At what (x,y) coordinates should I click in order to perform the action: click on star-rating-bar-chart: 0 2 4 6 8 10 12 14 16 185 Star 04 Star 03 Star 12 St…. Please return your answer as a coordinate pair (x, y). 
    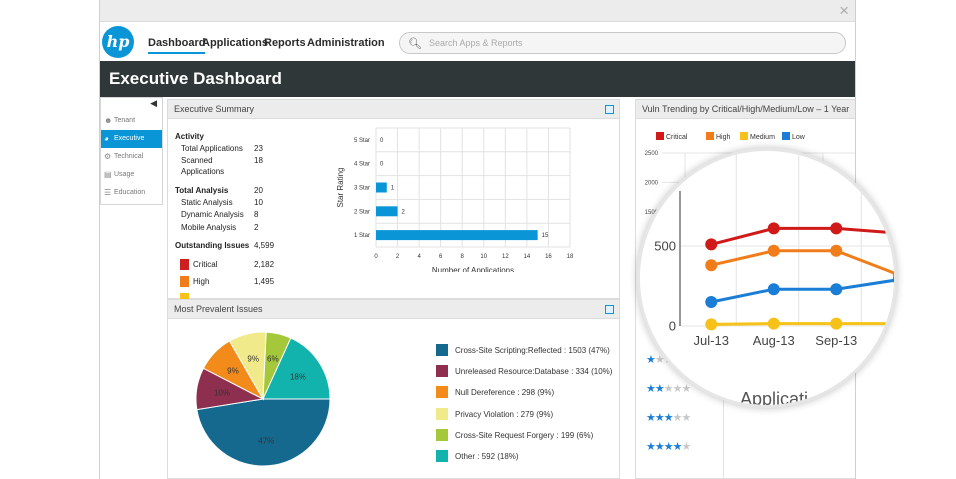
    Looking at the image, I should click on (454, 199).